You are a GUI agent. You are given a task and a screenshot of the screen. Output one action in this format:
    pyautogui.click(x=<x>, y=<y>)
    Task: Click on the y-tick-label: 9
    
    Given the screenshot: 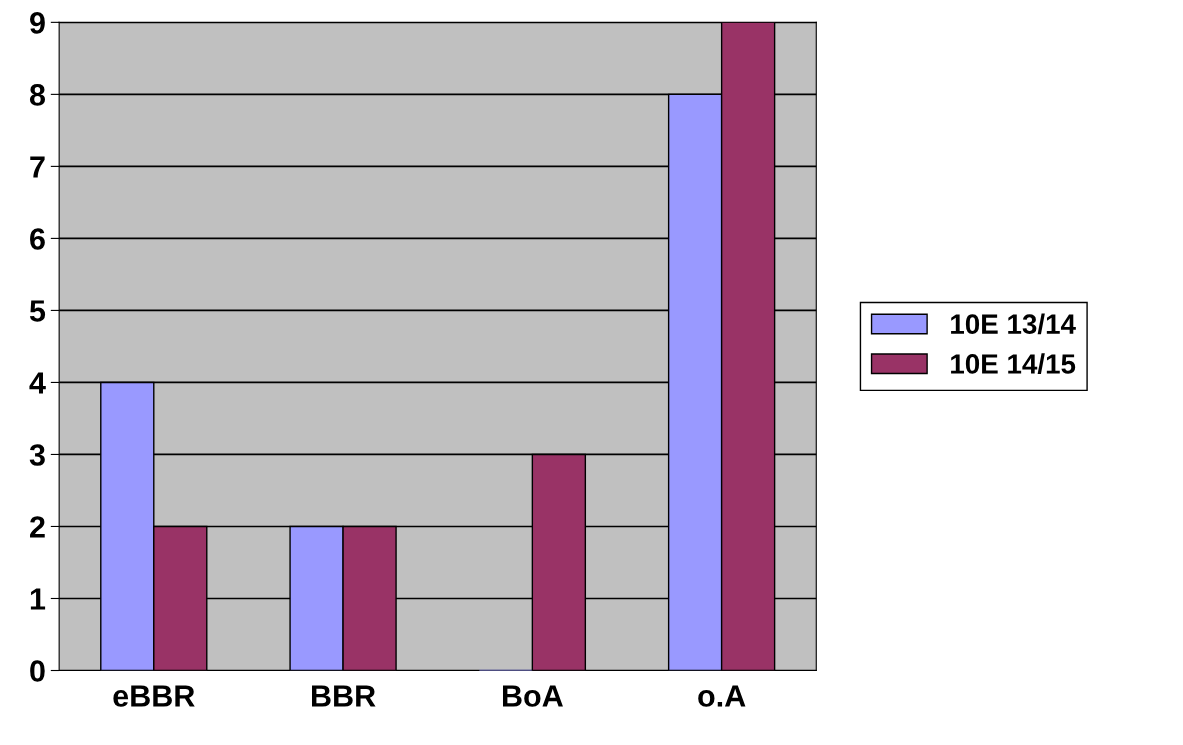 What is the action you would take?
    pyautogui.click(x=37, y=23)
    